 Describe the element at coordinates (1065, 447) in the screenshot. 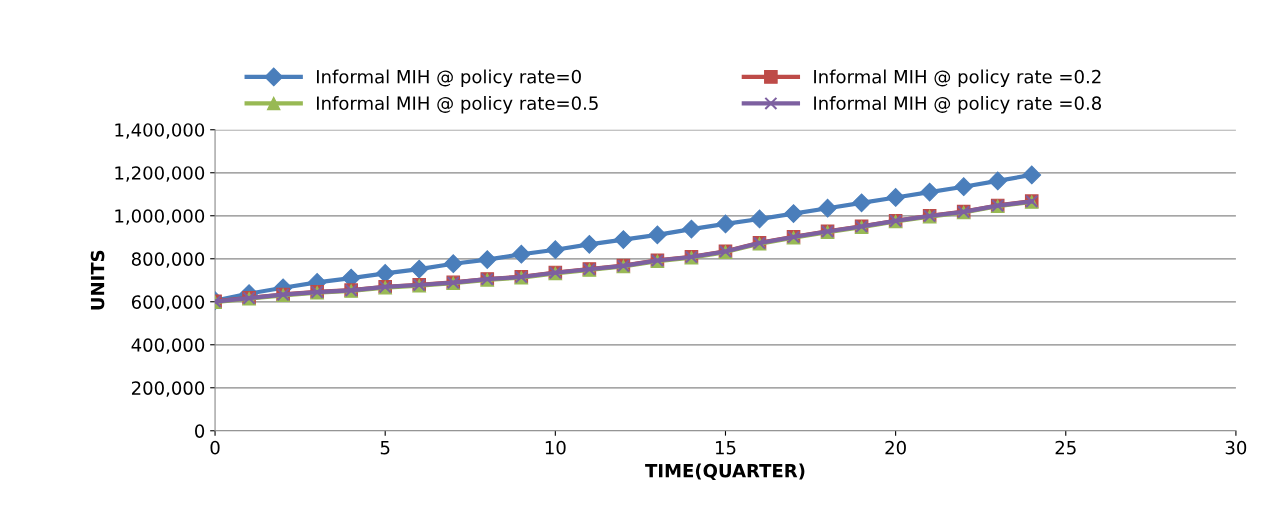

I see `x-tick-label: 25` at that location.